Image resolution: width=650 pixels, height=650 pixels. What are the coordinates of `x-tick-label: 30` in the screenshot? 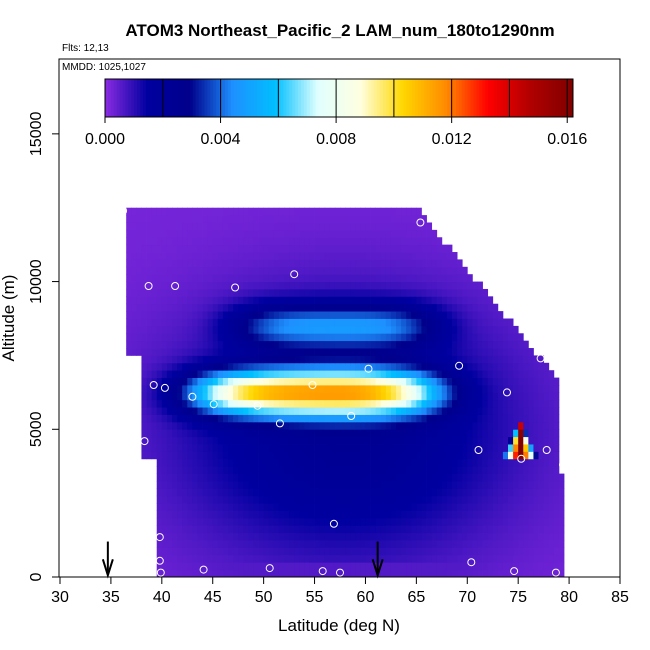 It's located at (60, 597).